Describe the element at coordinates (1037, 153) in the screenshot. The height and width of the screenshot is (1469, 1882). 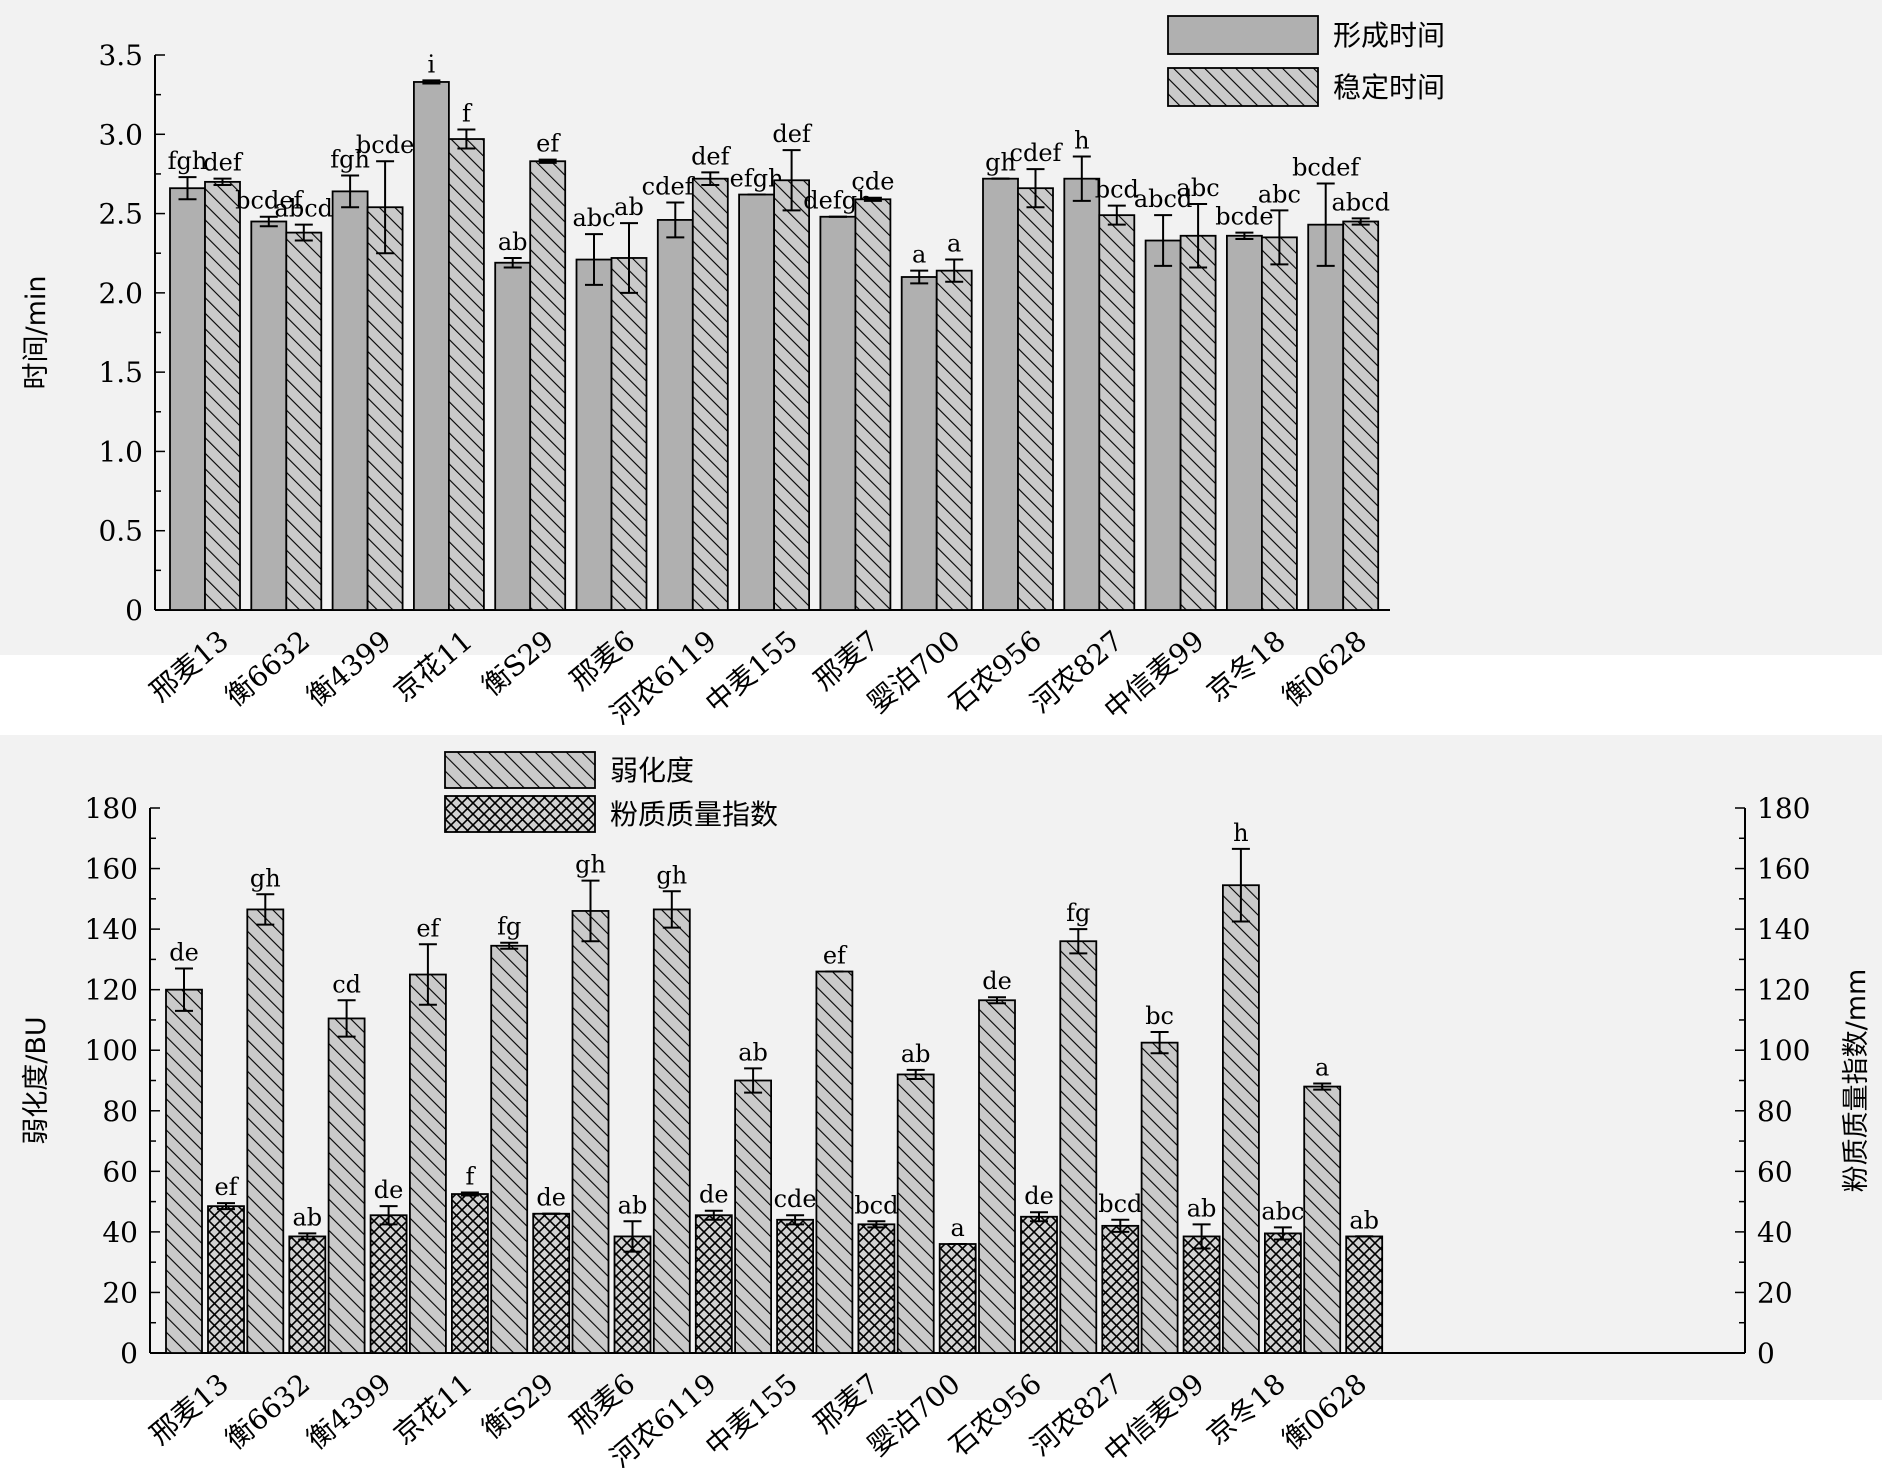
I see `top-significance-label: cdef` at that location.